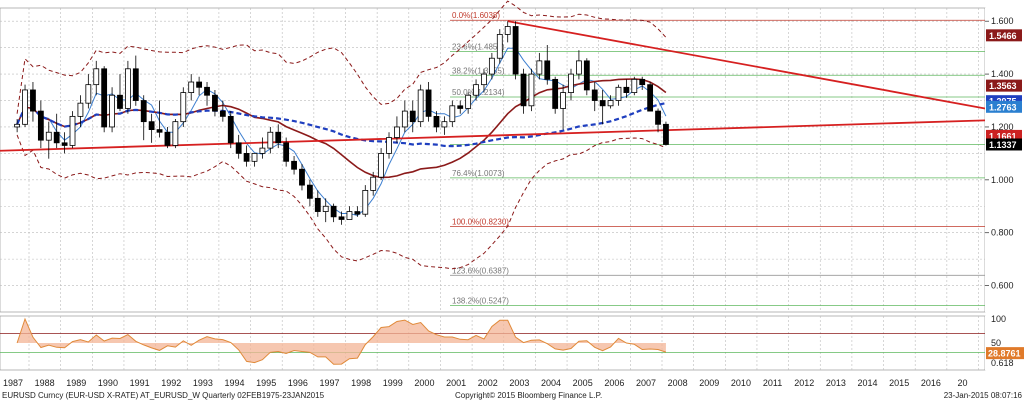  I want to click on oscillator-area, so click(341, 342).